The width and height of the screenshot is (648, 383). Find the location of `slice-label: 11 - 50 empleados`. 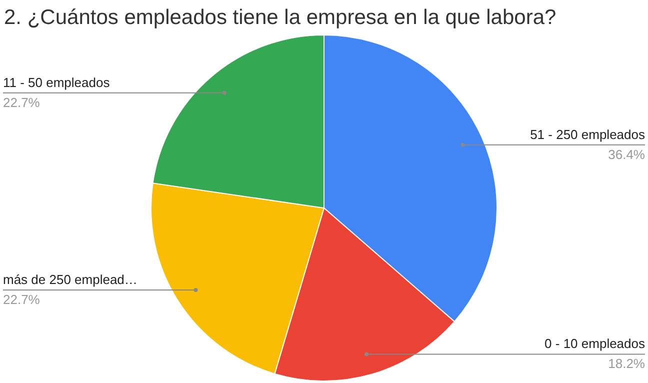

slice-label: 11 - 50 empleados is located at coordinates (56, 82).